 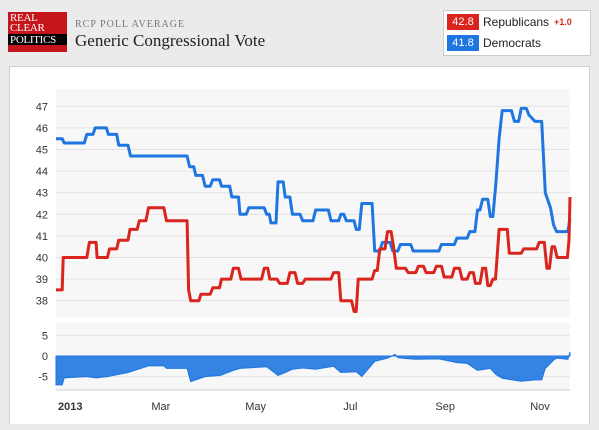 What do you see at coordinates (42, 204) in the screenshot?
I see `main-y-axis: 38 39 40 41 42 43 44 45 46 47` at bounding box center [42, 204].